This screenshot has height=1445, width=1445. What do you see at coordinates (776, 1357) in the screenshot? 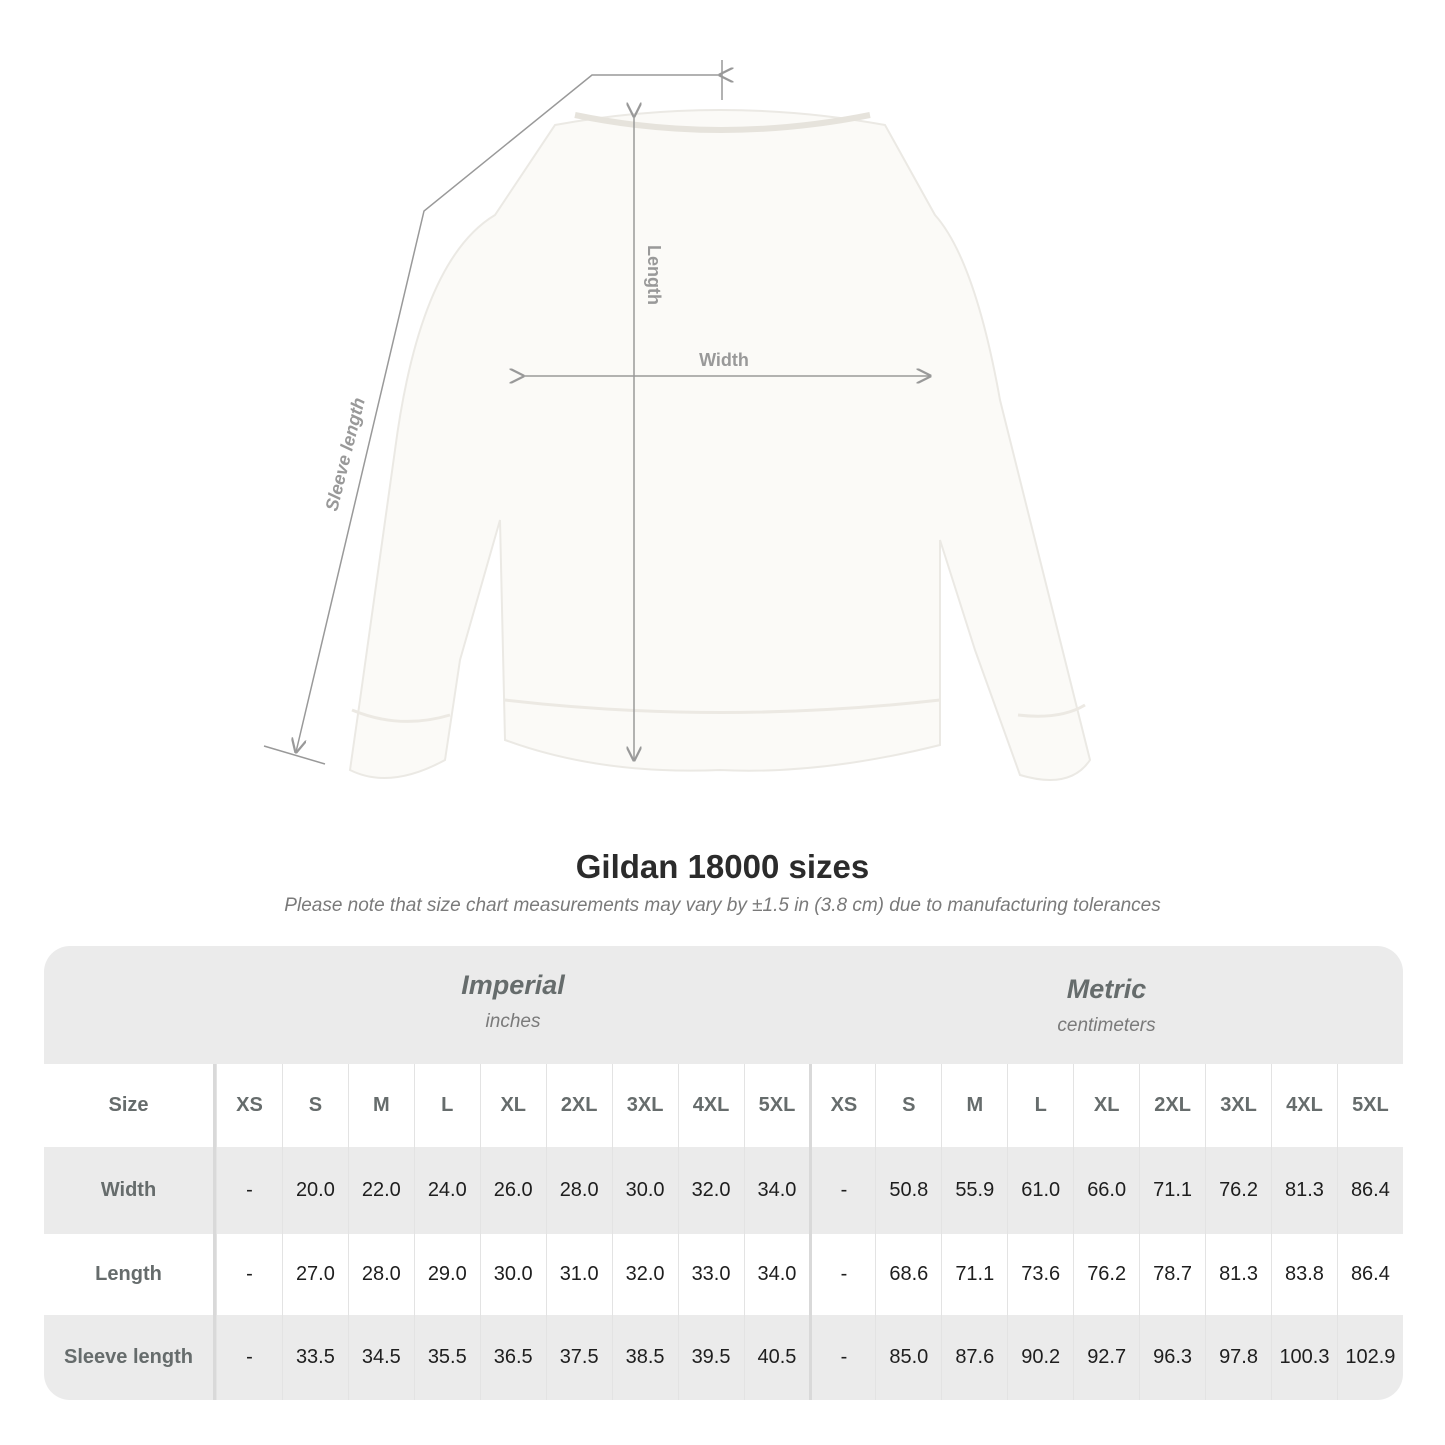
I see `imperial-value: 40.5` at bounding box center [776, 1357].